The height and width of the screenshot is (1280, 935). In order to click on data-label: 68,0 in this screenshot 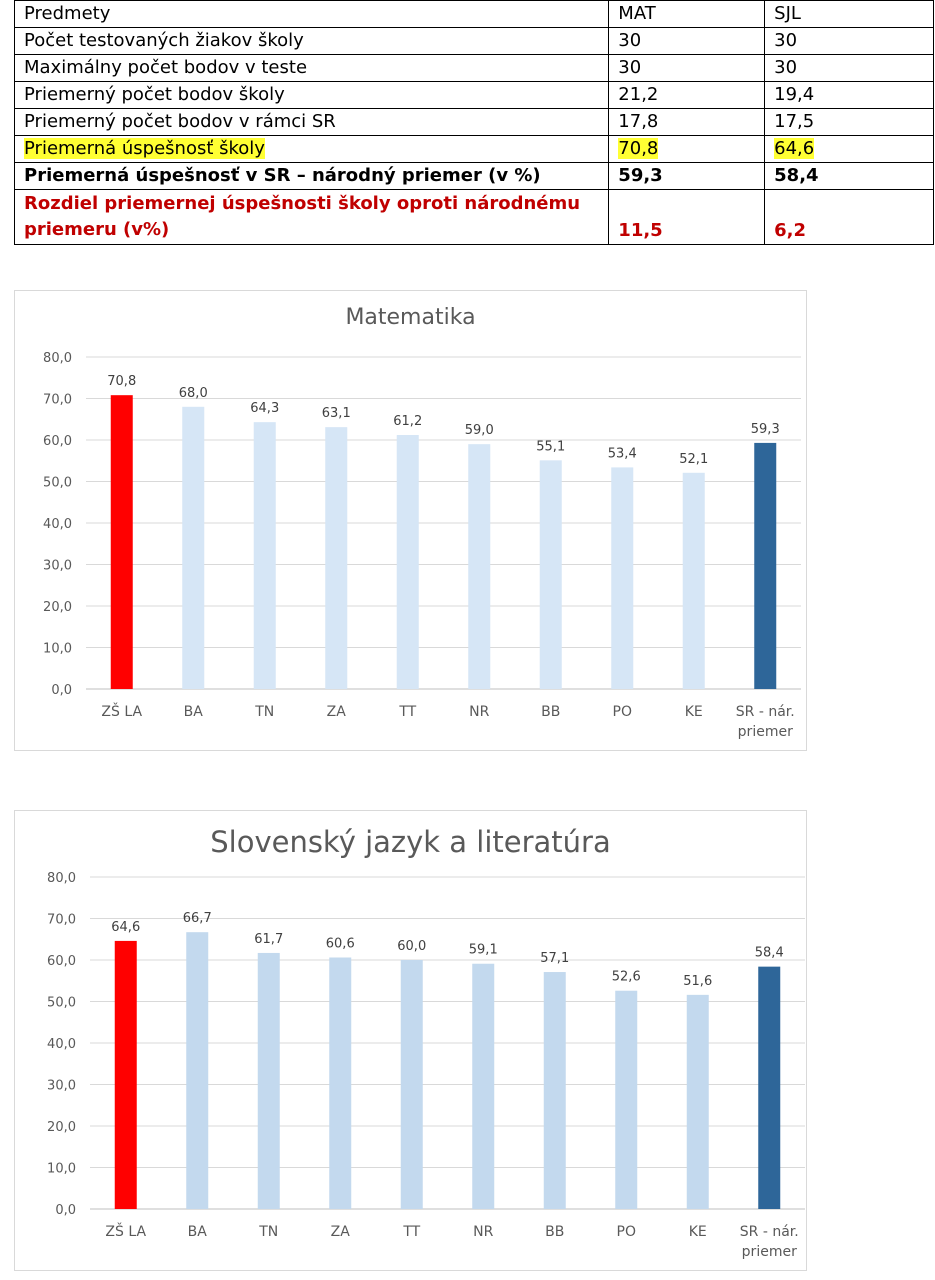, I will do `click(193, 393)`.